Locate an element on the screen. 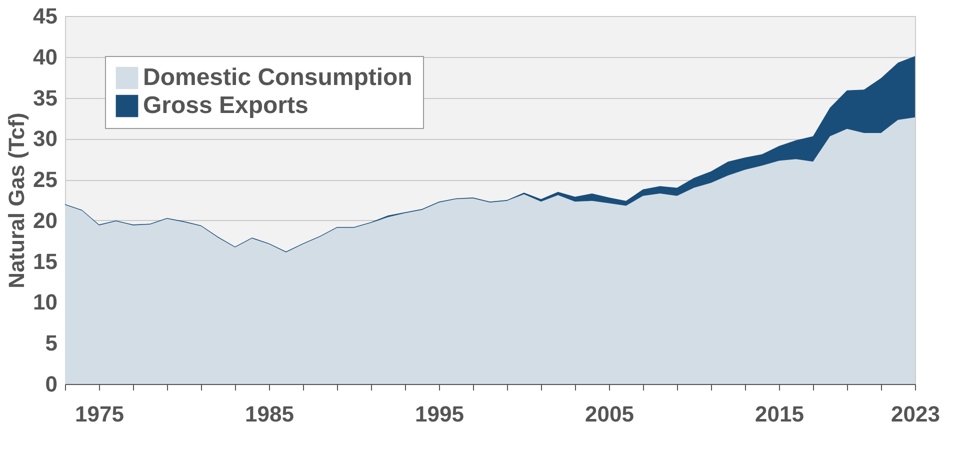 The width and height of the screenshot is (980, 473). x-tick-label: 2005 is located at coordinates (609, 414).